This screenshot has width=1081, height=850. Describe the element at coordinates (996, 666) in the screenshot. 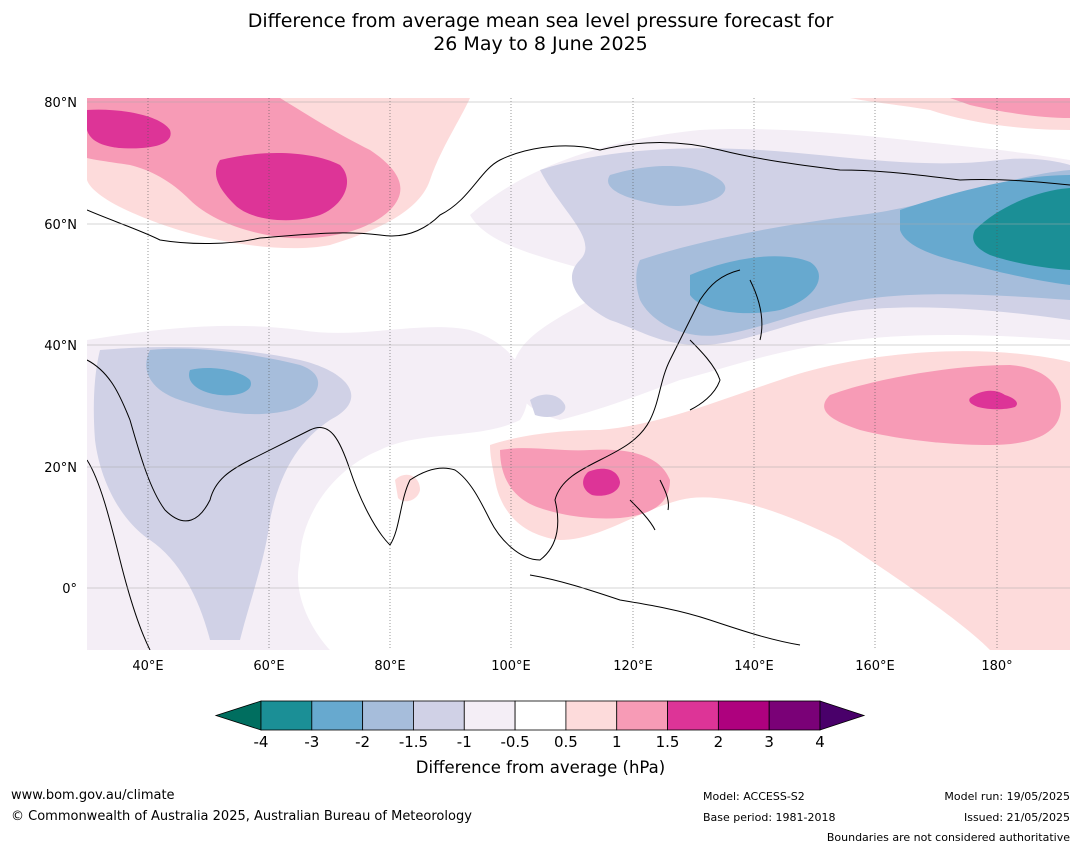

I see `lon-label: 180°` at that location.